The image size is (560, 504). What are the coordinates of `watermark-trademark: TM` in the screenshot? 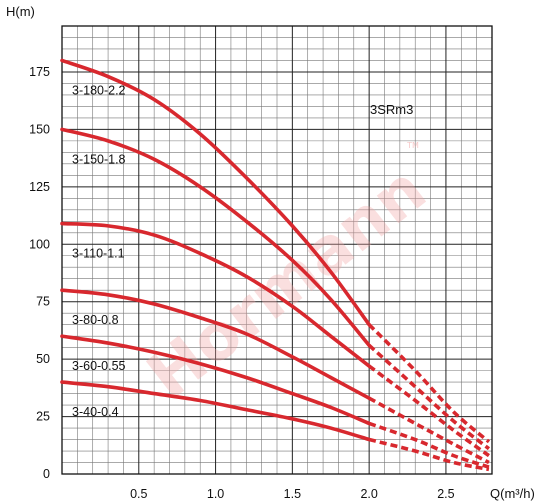 It's located at (412, 145).